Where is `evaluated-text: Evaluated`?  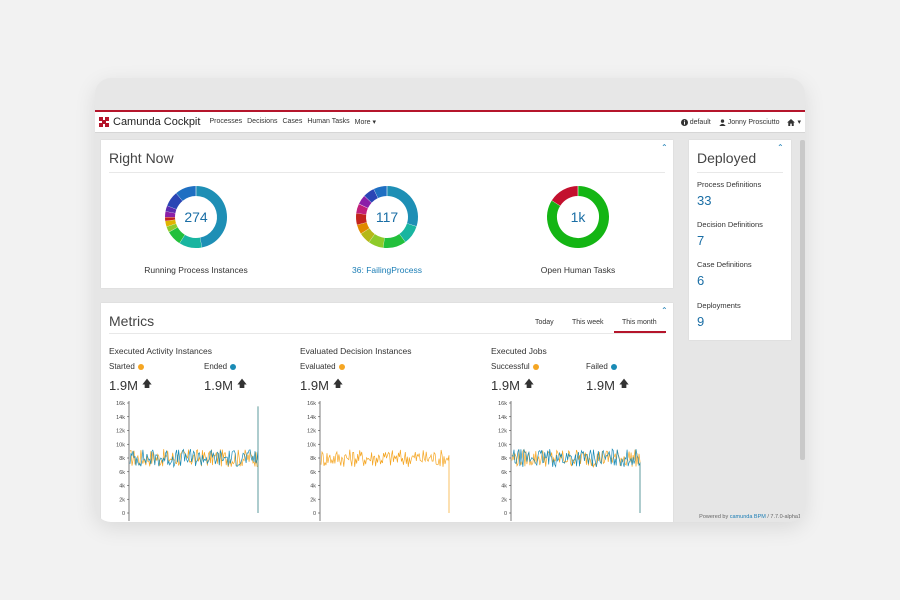 evaluated-text: Evaluated is located at coordinates (318, 366).